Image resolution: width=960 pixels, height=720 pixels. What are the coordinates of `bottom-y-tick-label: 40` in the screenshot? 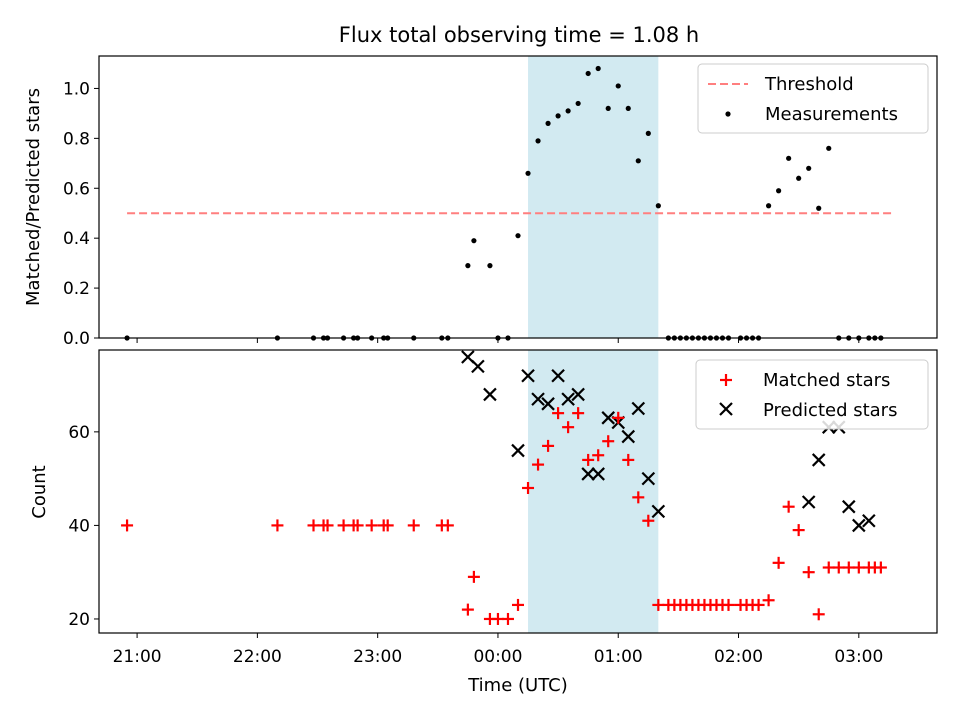 It's located at (79, 526).